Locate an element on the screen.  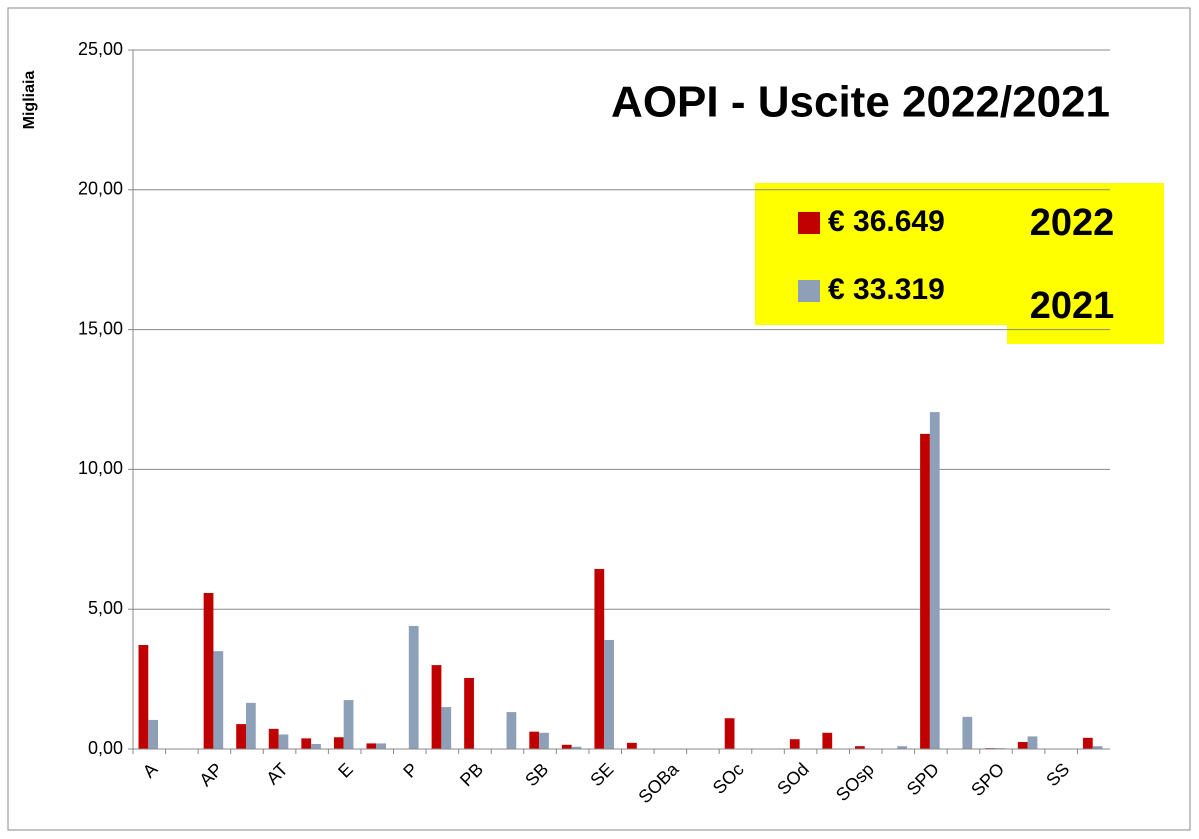
y-tick-label: 15,00 is located at coordinates (100, 328).